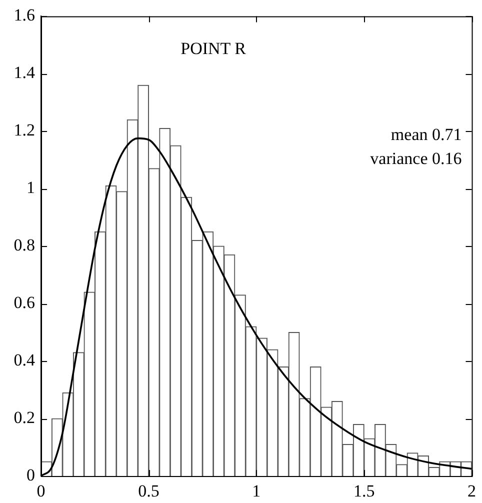 The height and width of the screenshot is (503, 482). I want to click on x-tick-label: 1, so click(256, 491).